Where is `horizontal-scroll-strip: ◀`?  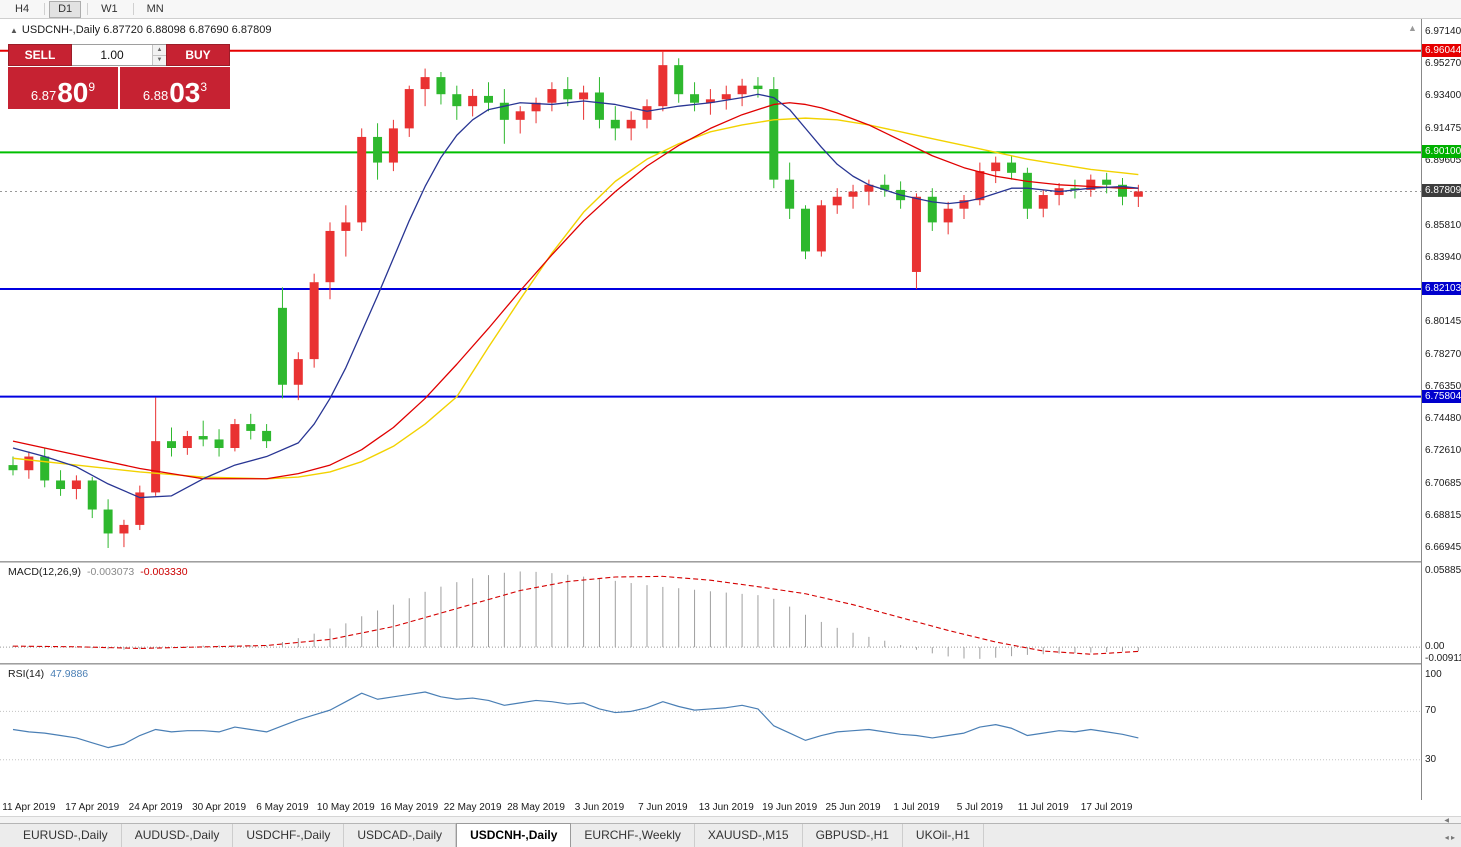 horizontal-scroll-strip: ◀ is located at coordinates (730, 820).